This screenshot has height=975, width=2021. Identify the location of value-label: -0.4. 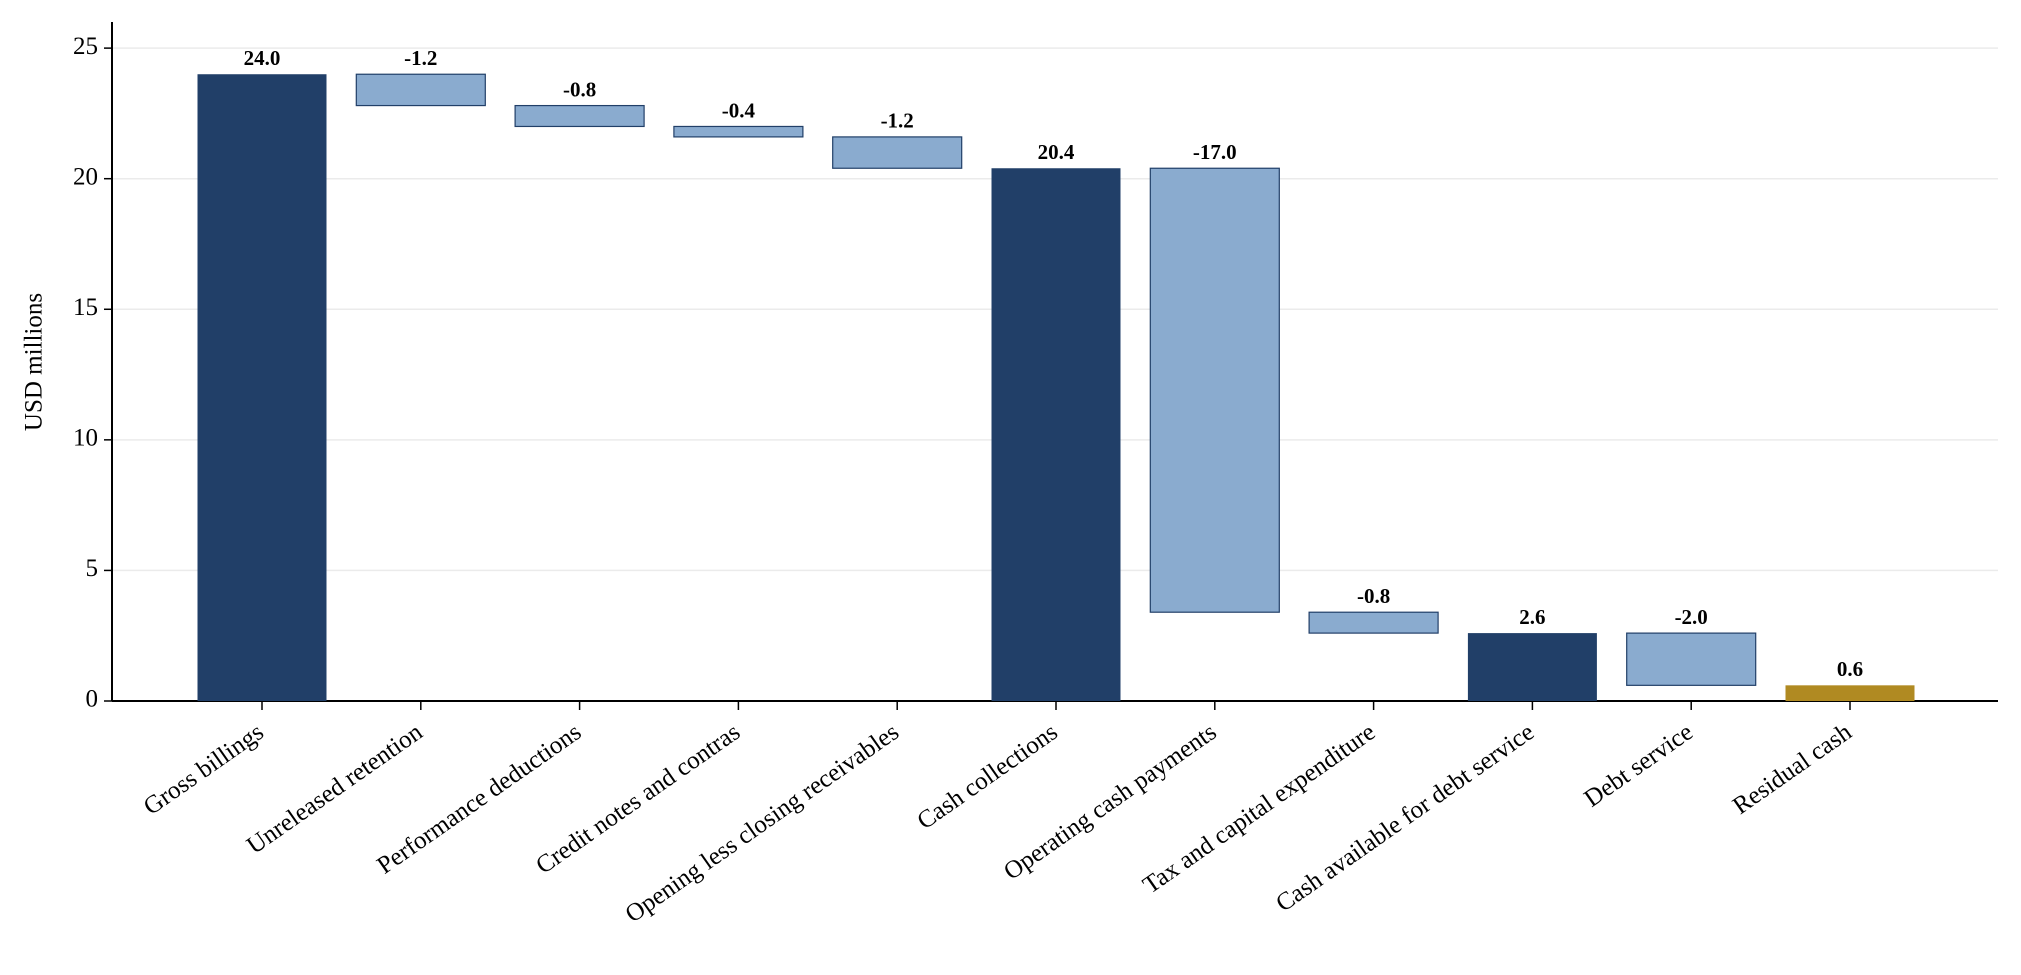
(739, 110).